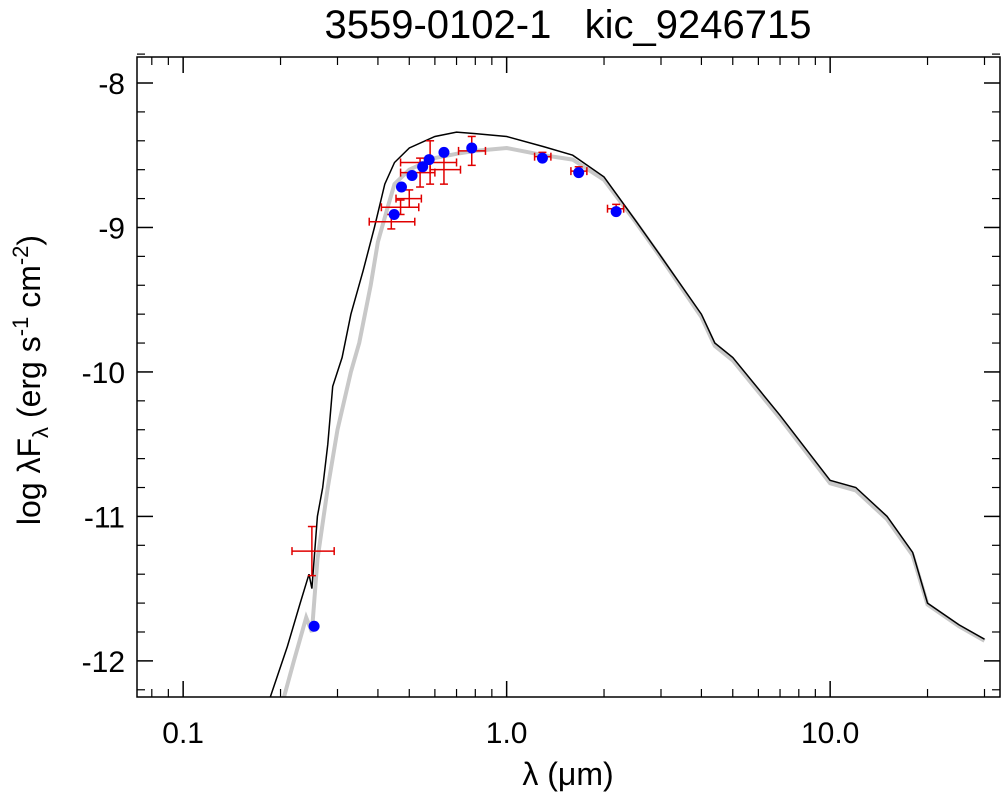  Describe the element at coordinates (103, 373) in the screenshot. I see `y-tick-label: -10` at that location.